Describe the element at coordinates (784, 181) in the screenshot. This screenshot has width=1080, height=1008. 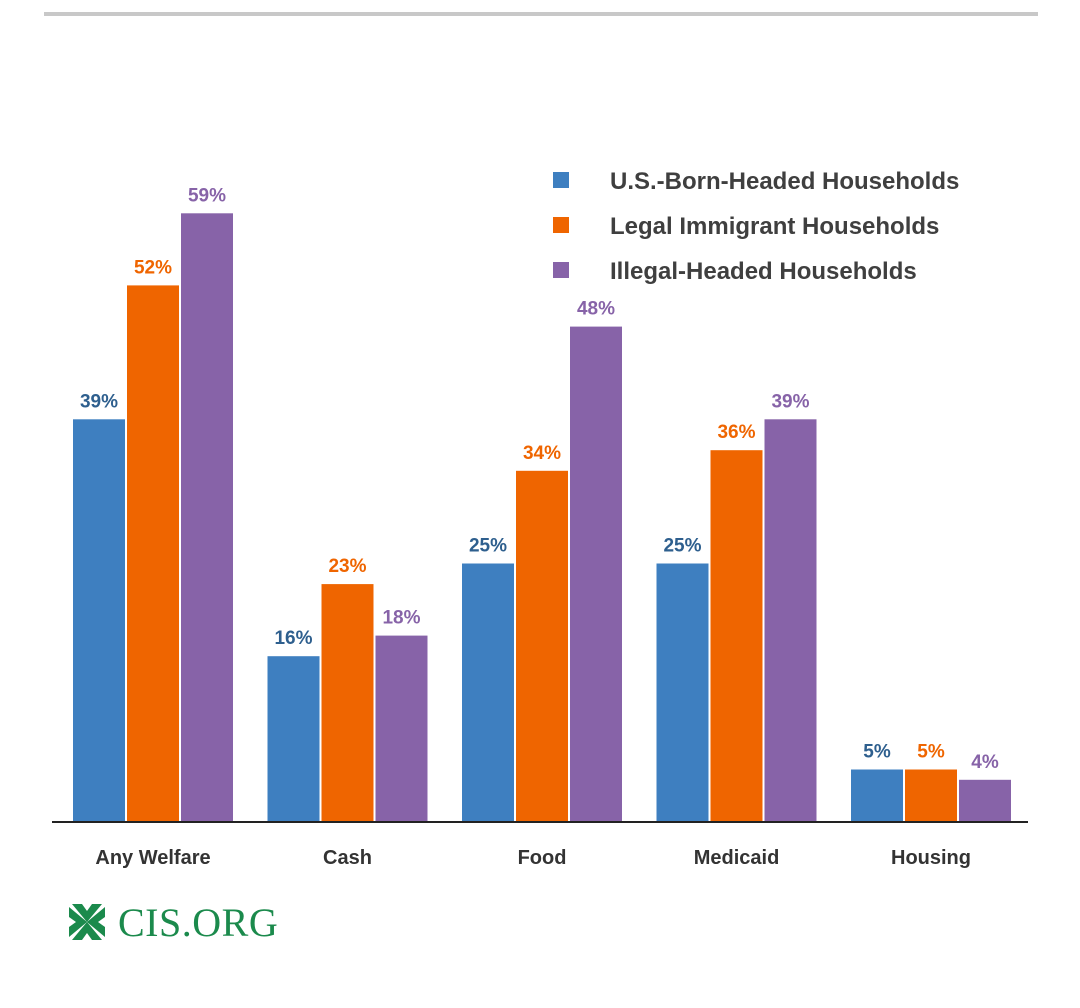
I see `legend-label-1: U.S.-Born-Headed Households` at that location.